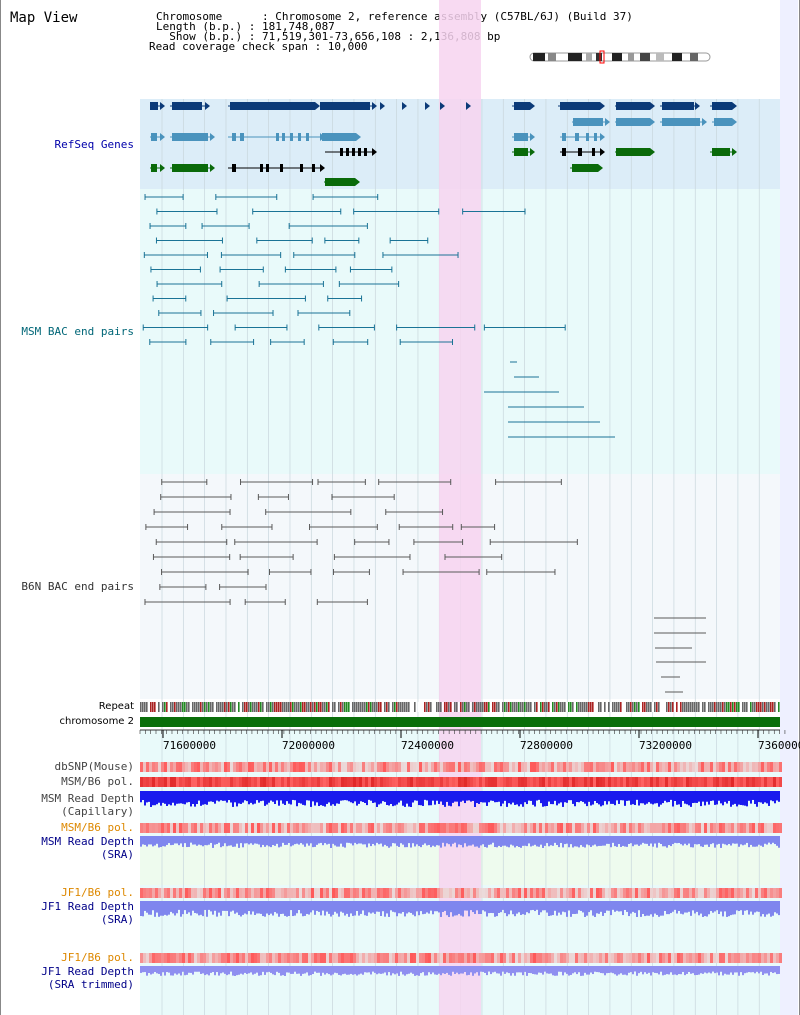 This screenshot has width=800, height=1015. I want to click on b6n-bac-track-label: B6N BAC end pairs, so click(77, 586).